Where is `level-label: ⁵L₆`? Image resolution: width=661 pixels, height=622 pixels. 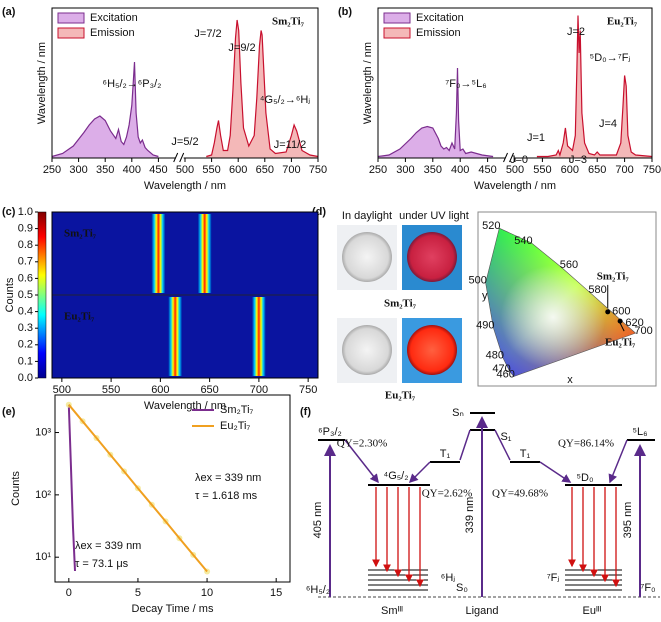
level-label: ⁵L₆ is located at coordinates (639, 432).